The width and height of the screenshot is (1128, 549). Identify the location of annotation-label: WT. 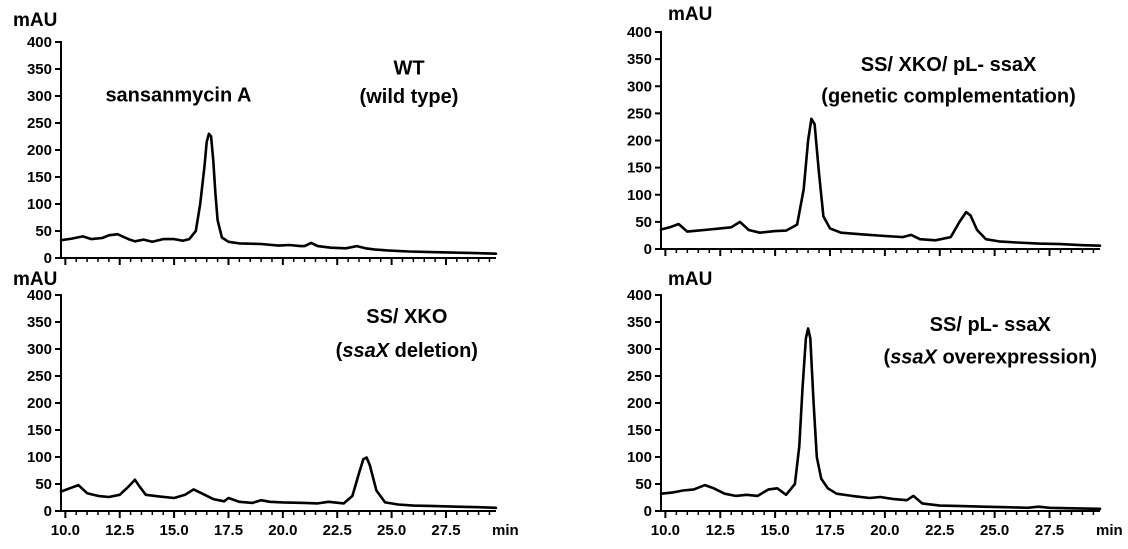
(408, 68).